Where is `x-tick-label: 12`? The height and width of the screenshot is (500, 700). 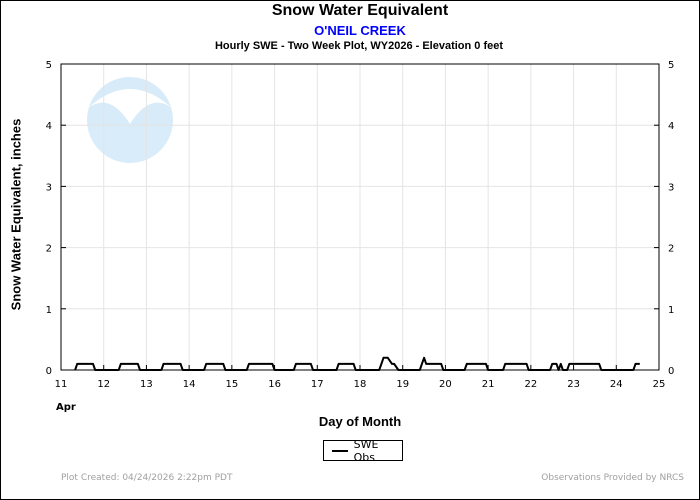
x-tick-label: 12 is located at coordinates (103, 384).